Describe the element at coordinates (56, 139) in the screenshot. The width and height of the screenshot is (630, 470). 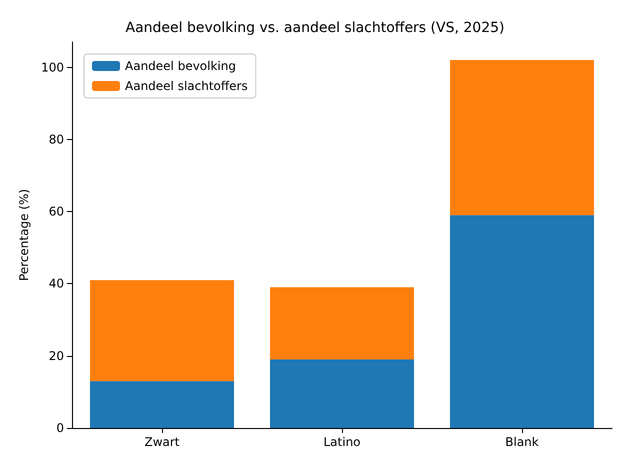
I see `y-tick-label: 80` at that location.